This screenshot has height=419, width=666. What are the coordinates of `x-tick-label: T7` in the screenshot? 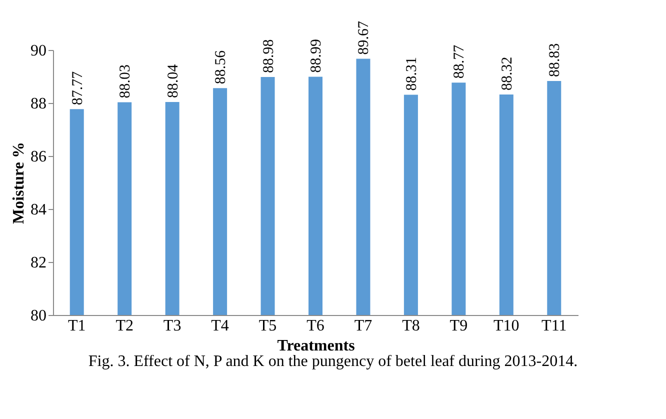 It's located at (363, 326).